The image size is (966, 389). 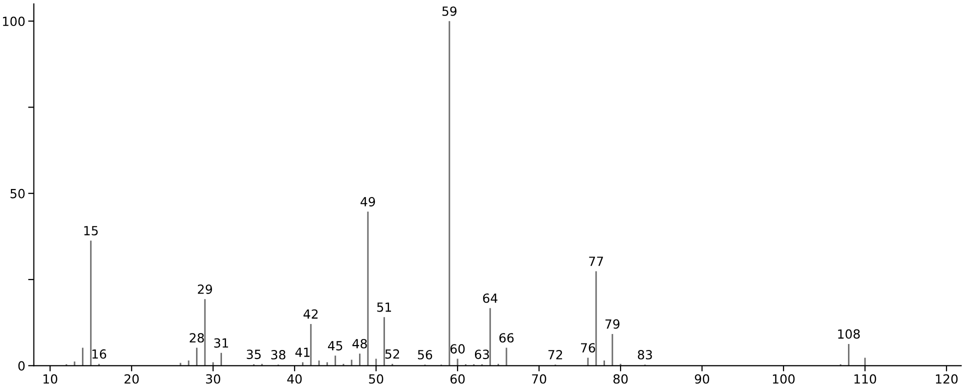 I want to click on annotation: 64, so click(x=490, y=298).